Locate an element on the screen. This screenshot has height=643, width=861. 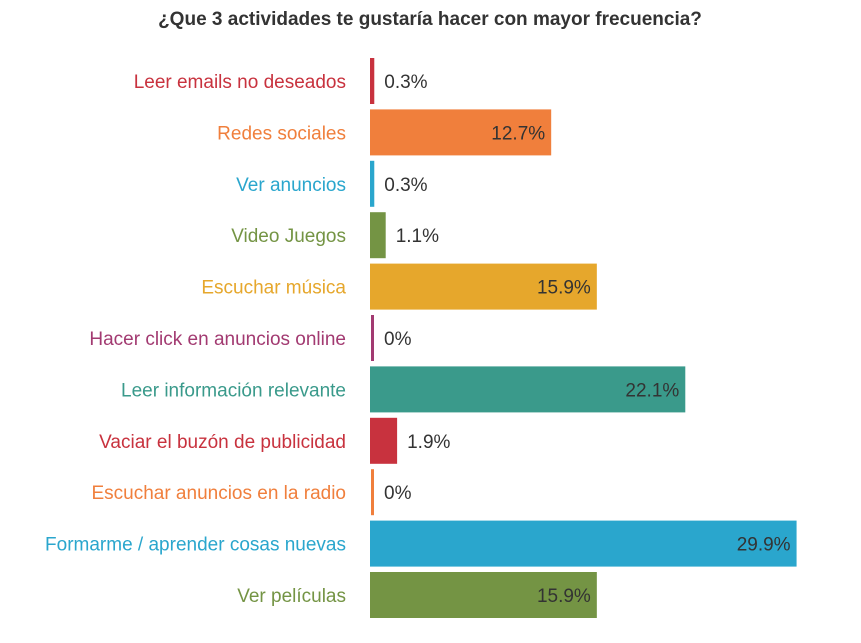
value-label: 1.1% is located at coordinates (417, 236).